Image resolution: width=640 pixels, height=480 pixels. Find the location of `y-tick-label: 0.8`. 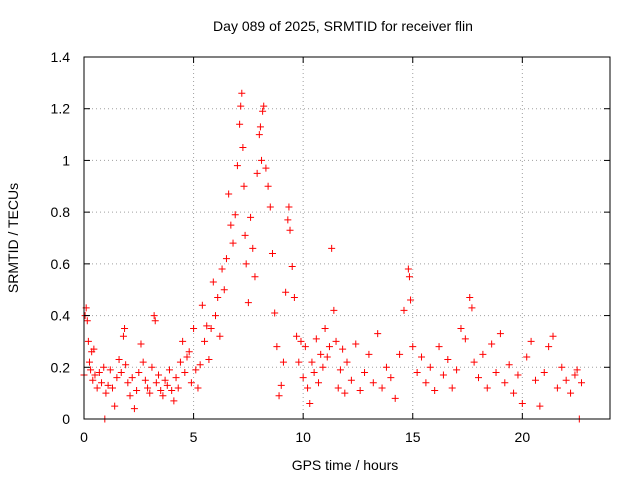

y-tick-label: 0.8 is located at coordinates (61, 212).